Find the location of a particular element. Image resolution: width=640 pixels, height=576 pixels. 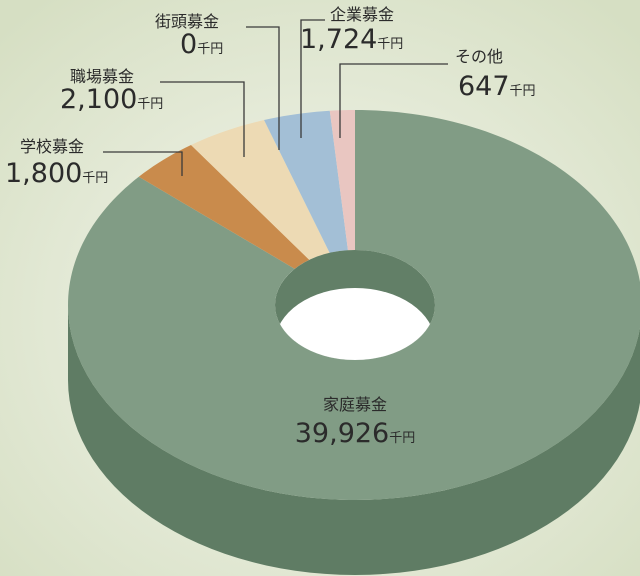

value-label-group: 1,800千円 is located at coordinates (56, 173).